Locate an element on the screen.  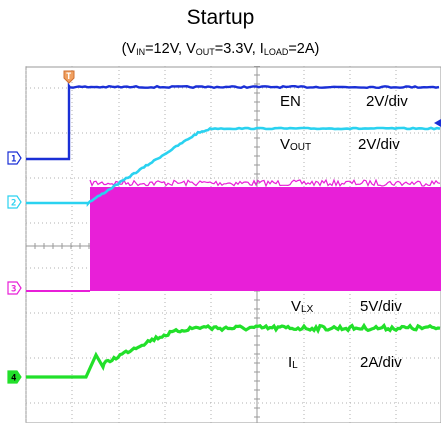
chart-subtitle: (VIN=12V, VOUT=3.3V, ILOAD=2A) is located at coordinates (220, 49).